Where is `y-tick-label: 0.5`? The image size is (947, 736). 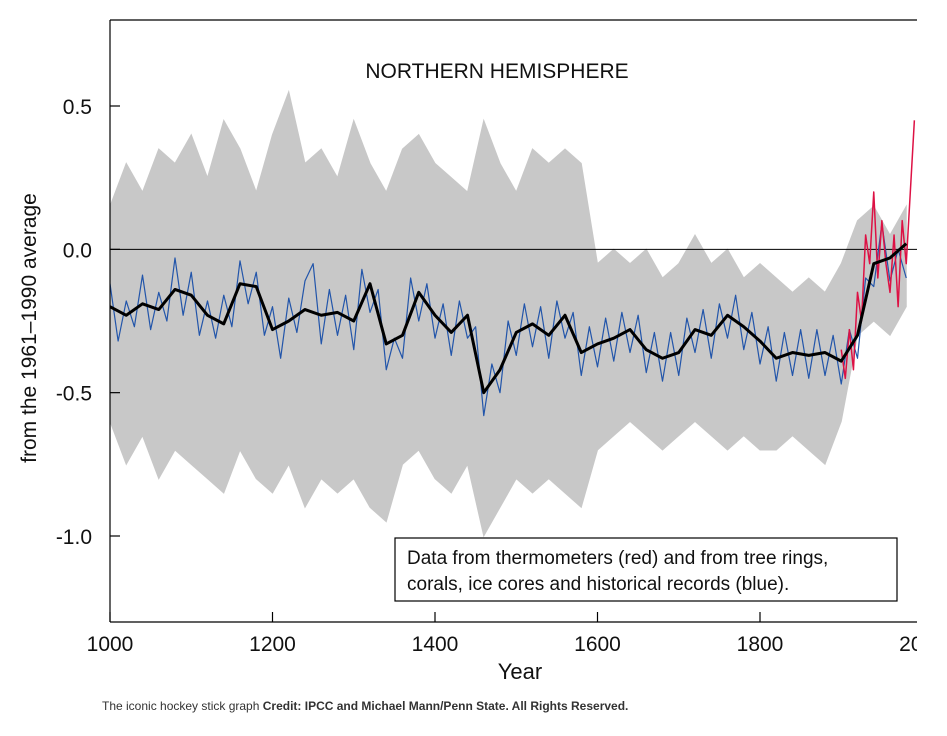
y-tick-label: 0.5 is located at coordinates (77, 107).